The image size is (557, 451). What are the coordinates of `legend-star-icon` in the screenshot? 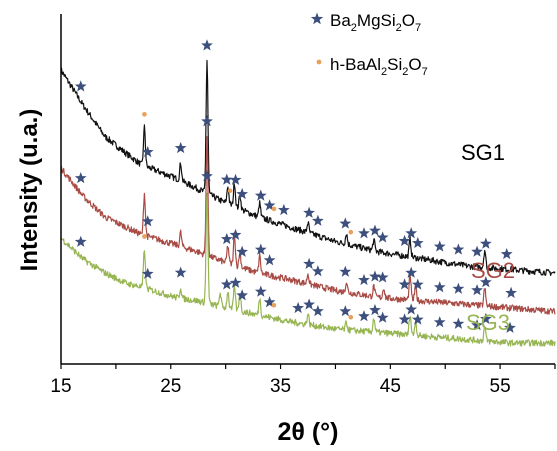 It's located at (317, 18).